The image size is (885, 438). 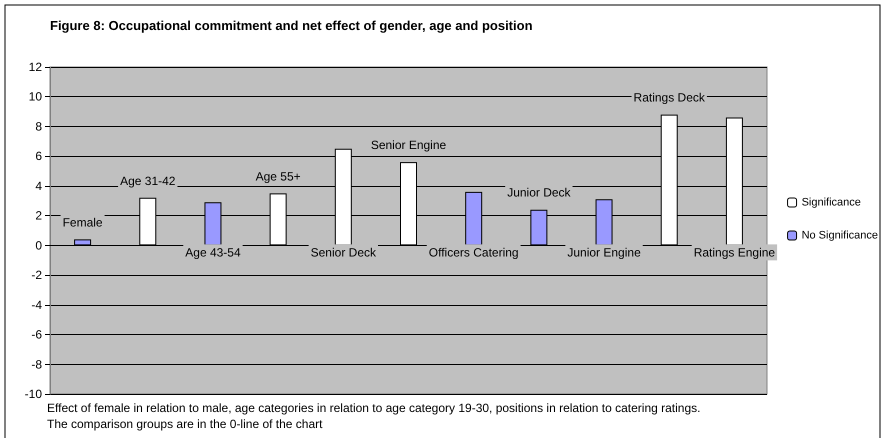 I want to click on y-tick-label: -2, so click(x=36, y=275).